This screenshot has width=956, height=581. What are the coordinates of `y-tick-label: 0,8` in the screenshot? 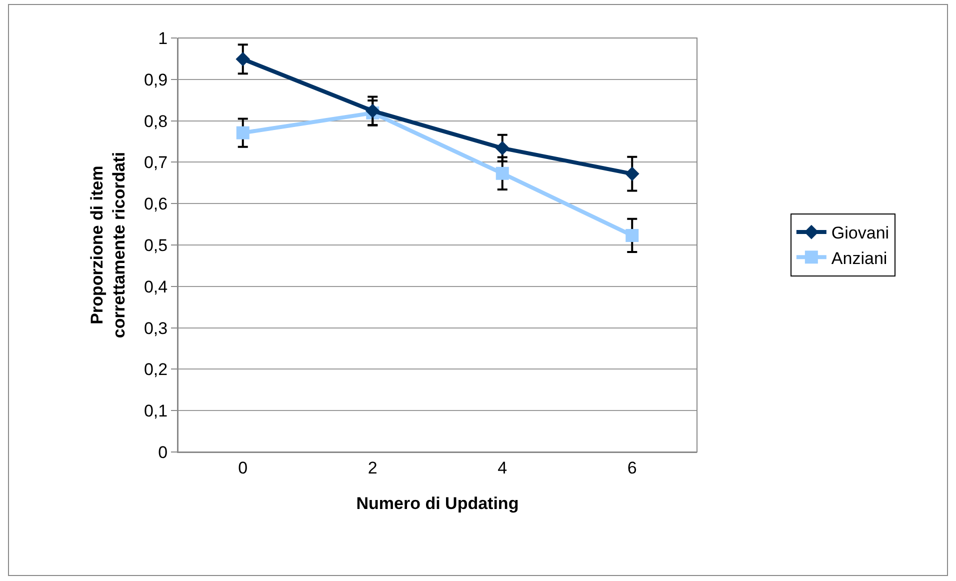 It's located at (156, 121).